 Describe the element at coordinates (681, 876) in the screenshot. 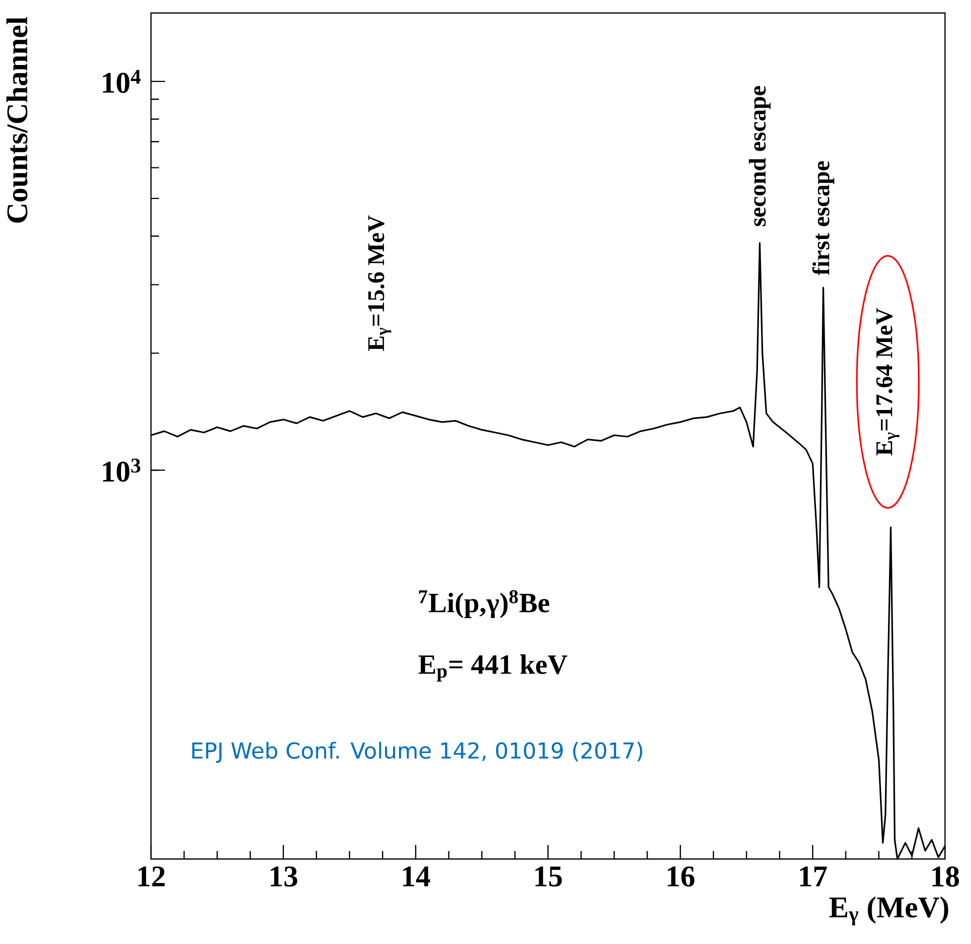

I see `x-tick-label: 16` at that location.